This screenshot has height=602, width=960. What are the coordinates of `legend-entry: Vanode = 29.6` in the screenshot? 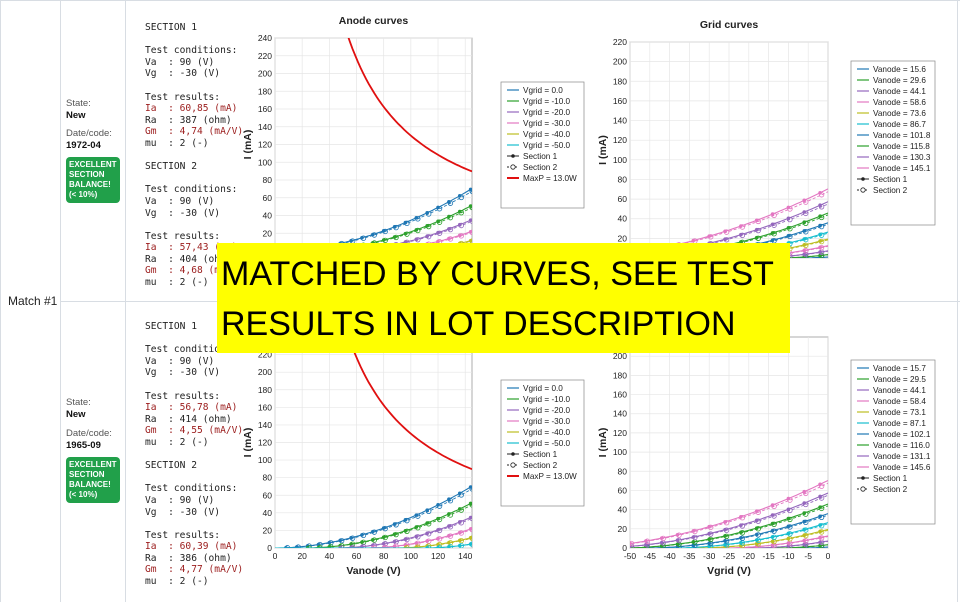 It's located at (899, 80).